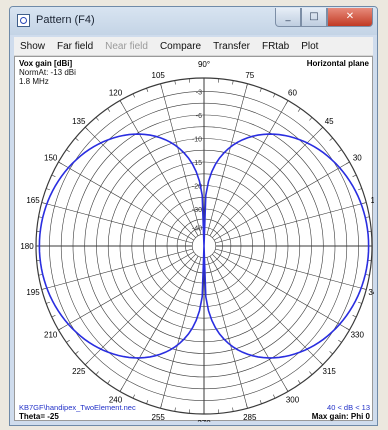  What do you see at coordinates (338, 63) in the screenshot?
I see `plane-label: Horizontal plane` at bounding box center [338, 63].